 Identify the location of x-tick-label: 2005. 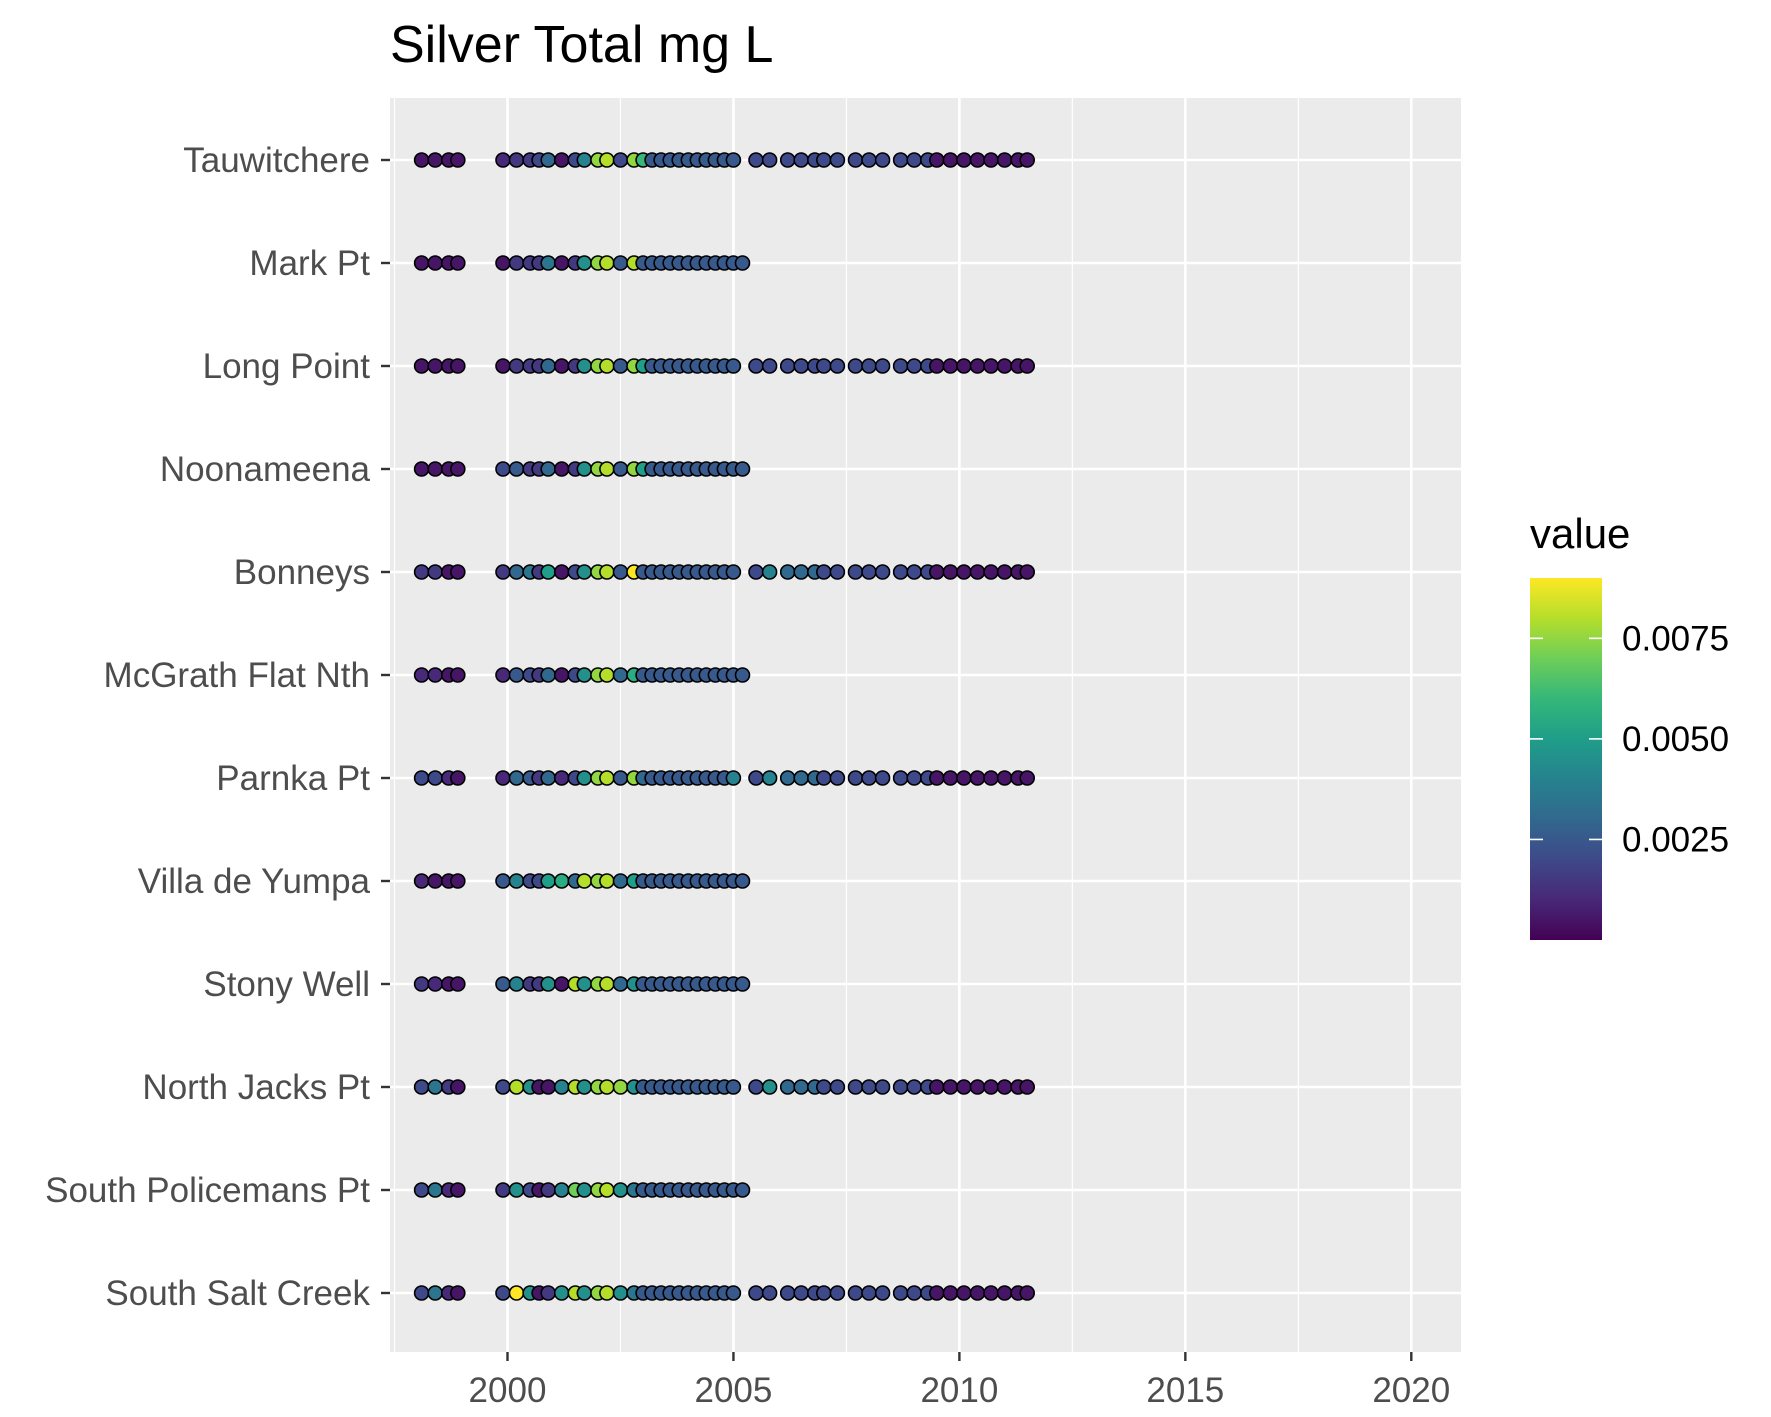
(734, 1390).